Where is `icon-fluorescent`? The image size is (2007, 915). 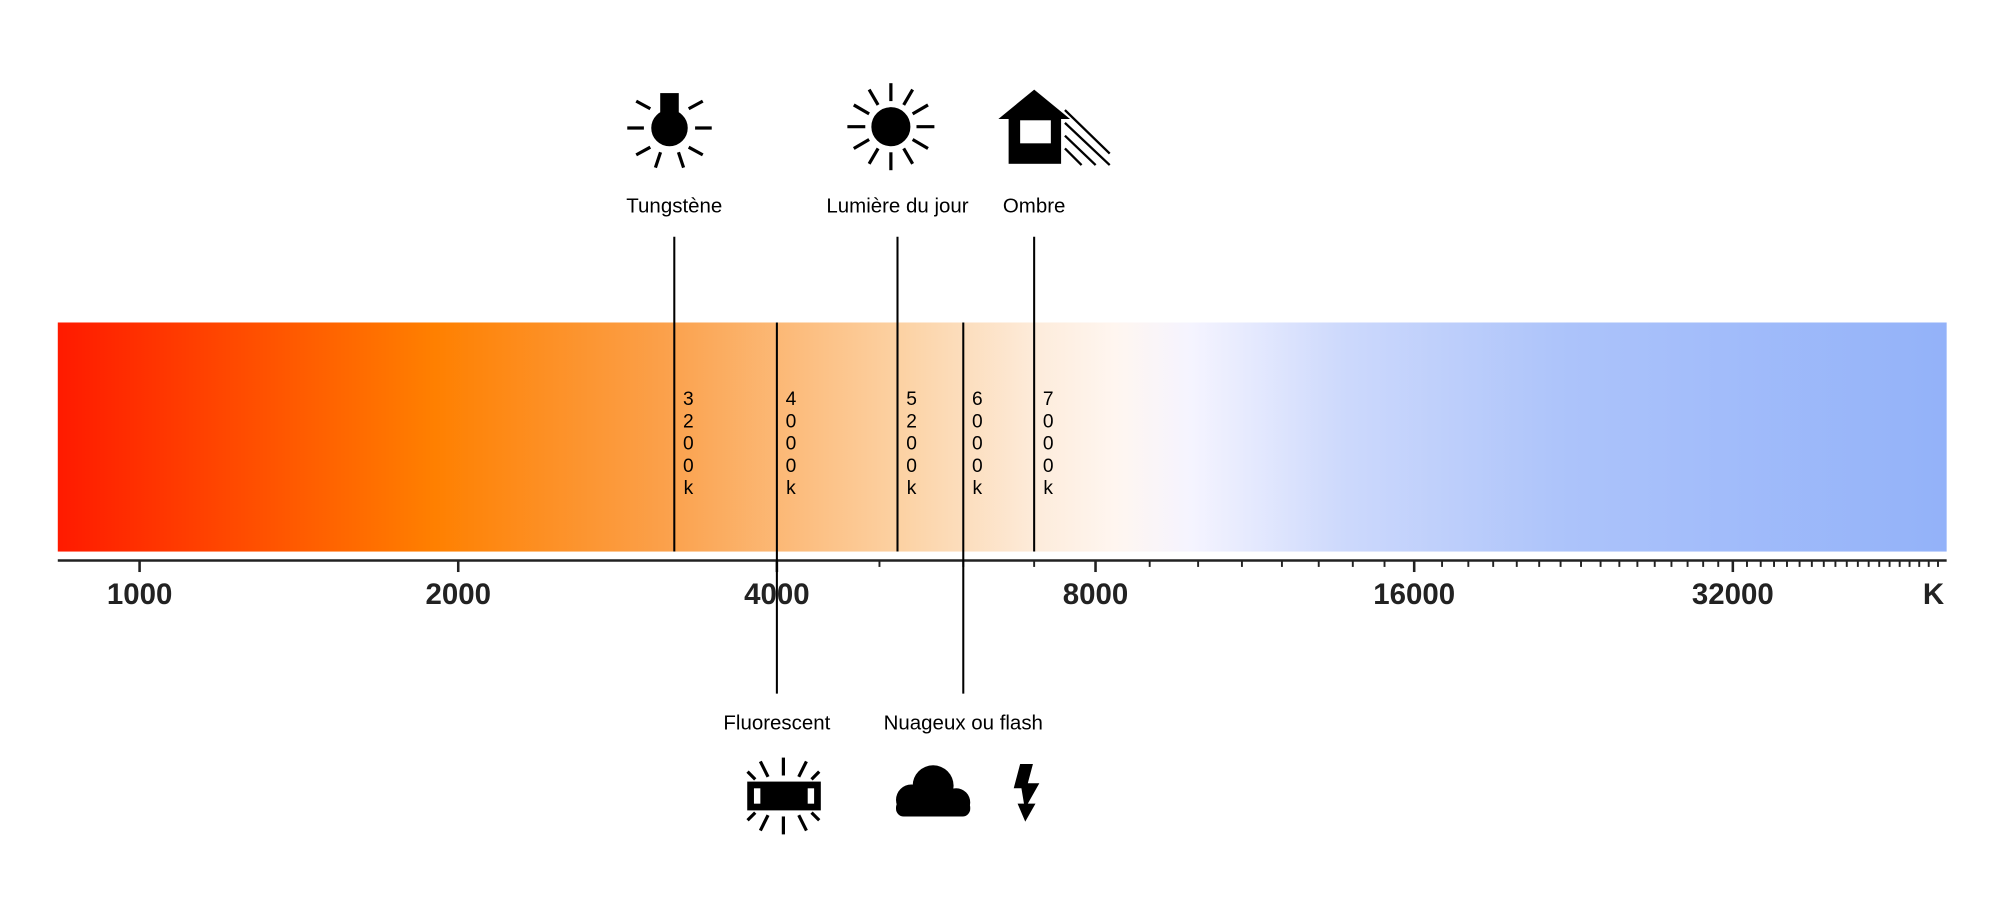
icon-fluorescent is located at coordinates (783, 796).